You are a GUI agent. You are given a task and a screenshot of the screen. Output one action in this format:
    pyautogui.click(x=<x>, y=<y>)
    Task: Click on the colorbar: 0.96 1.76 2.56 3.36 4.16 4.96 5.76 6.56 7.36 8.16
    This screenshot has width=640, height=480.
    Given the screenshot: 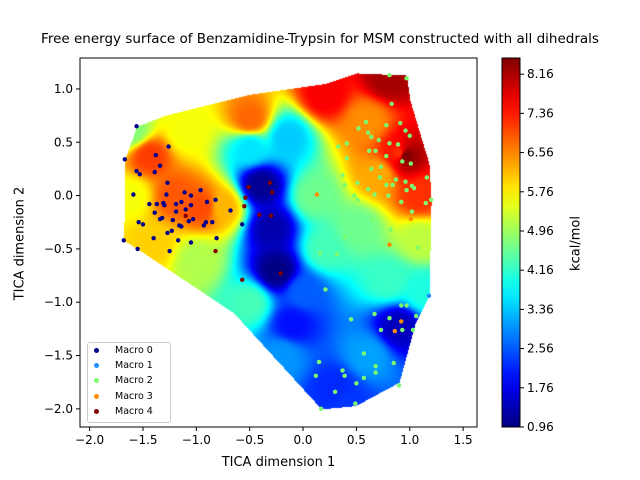 What is the action you would take?
    pyautogui.click(x=527, y=245)
    